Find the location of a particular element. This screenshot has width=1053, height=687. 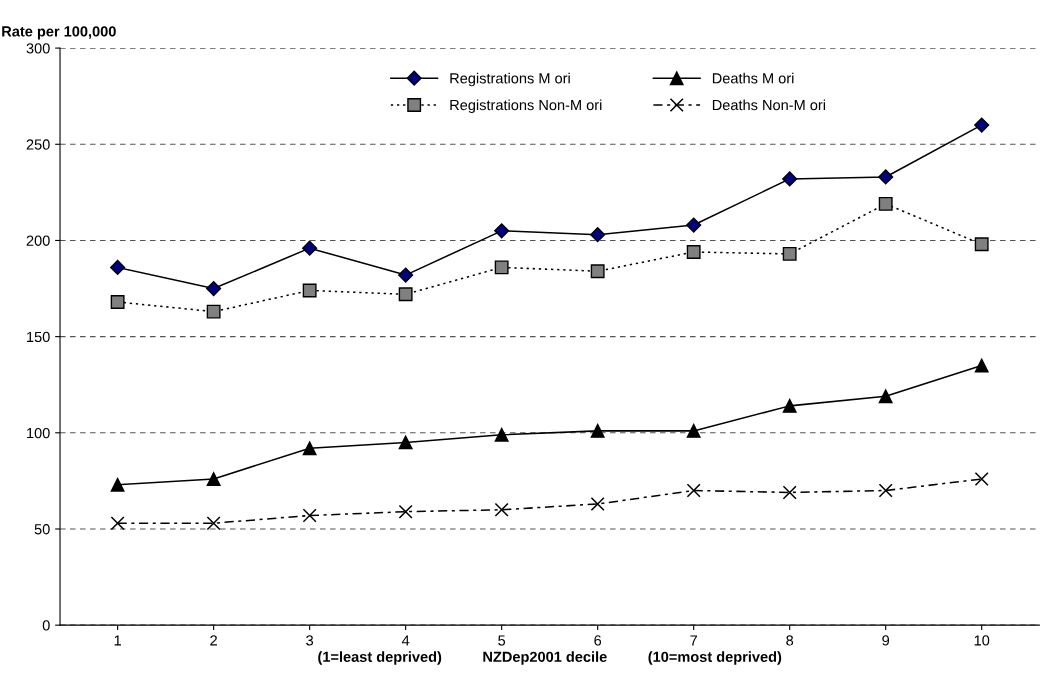

y-tick-label: 100 is located at coordinates (38, 433).